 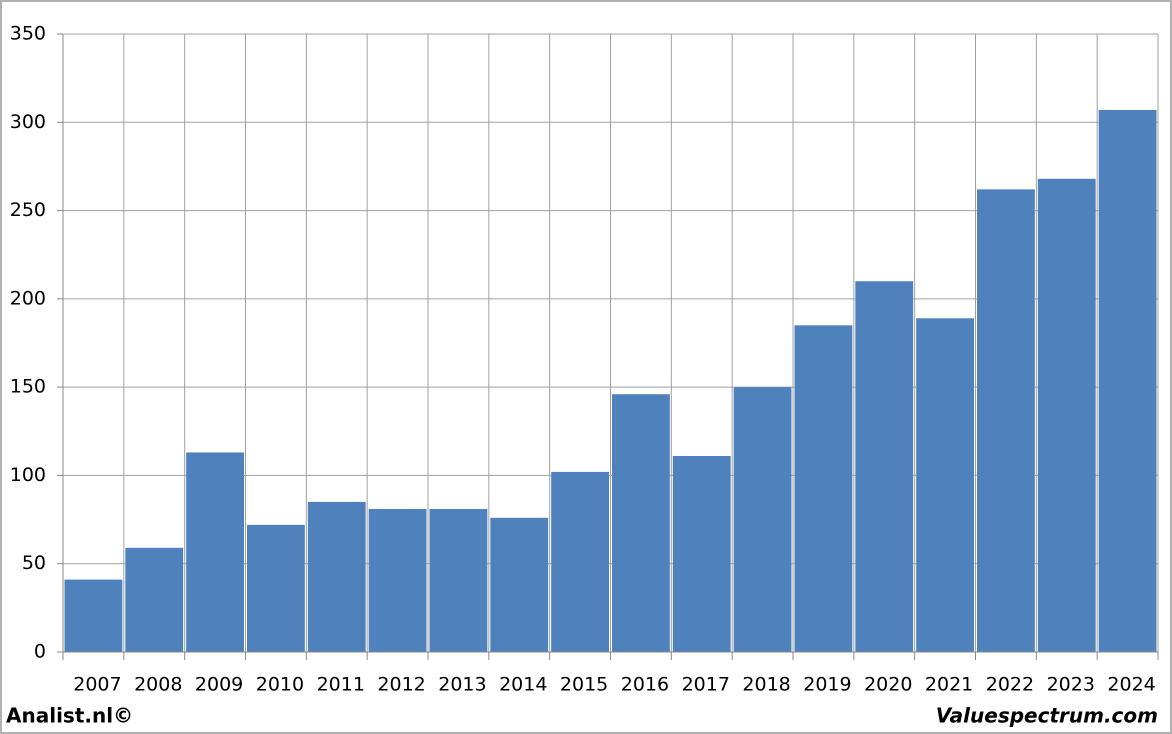 What do you see at coordinates (1071, 685) in the screenshot?
I see `x-tick-label: 2023` at bounding box center [1071, 685].